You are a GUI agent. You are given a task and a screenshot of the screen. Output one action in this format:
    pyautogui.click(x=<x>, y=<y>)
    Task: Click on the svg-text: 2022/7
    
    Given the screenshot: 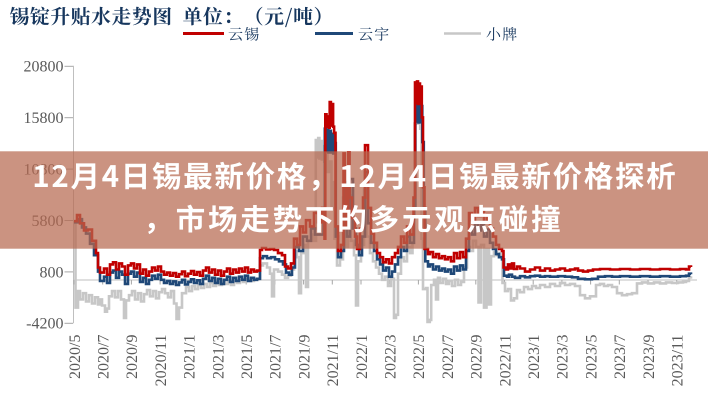 What is the action you would take?
    pyautogui.click(x=448, y=357)
    